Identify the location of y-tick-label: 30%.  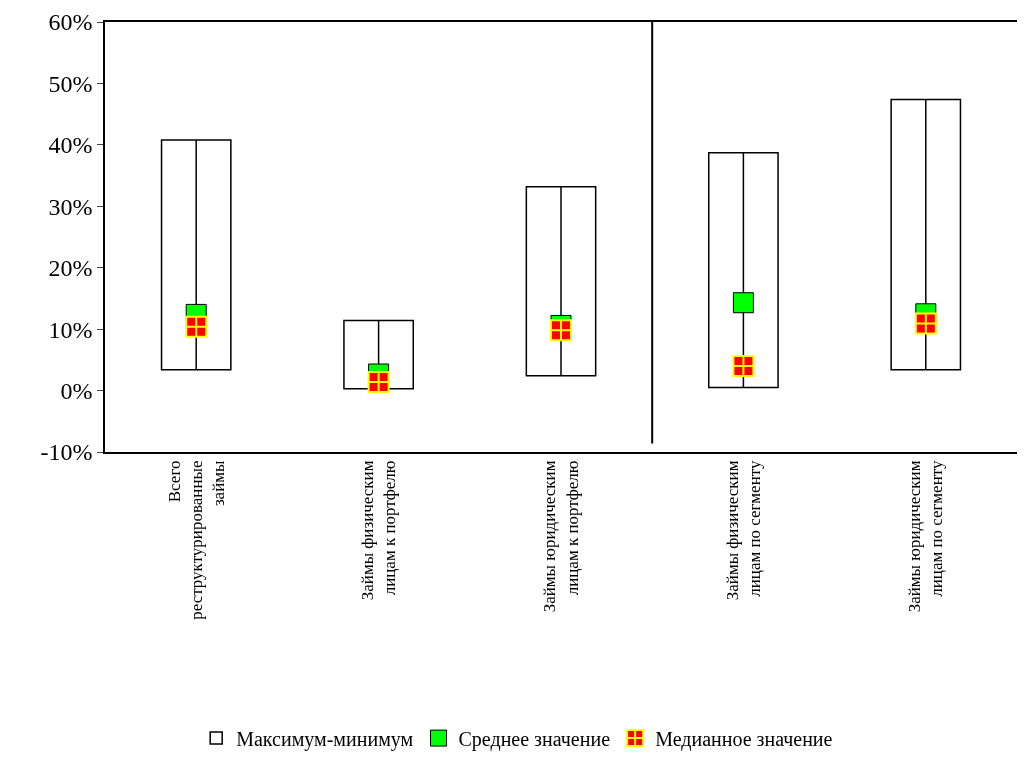
(70, 206).